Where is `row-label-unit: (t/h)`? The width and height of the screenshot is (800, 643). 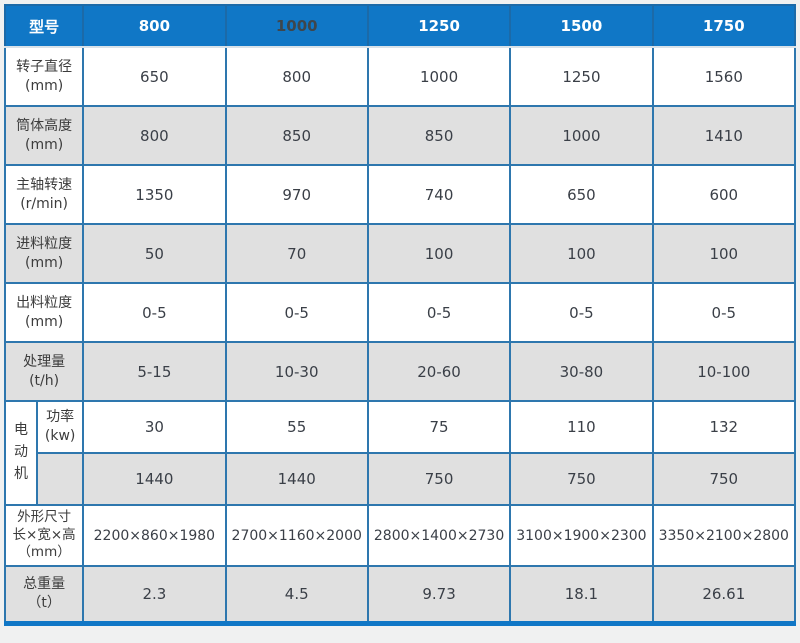 row-label-unit: (t/h) is located at coordinates (44, 380).